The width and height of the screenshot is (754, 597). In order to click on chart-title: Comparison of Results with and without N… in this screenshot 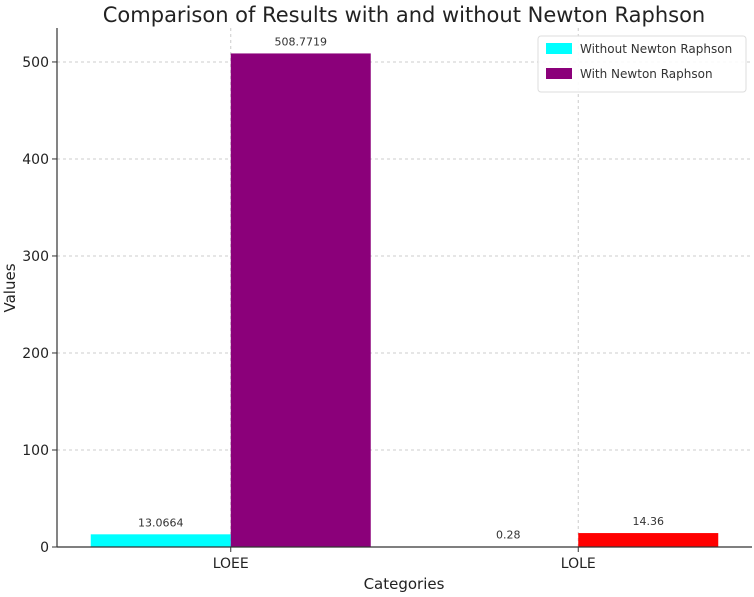, I will do `click(404, 15)`.